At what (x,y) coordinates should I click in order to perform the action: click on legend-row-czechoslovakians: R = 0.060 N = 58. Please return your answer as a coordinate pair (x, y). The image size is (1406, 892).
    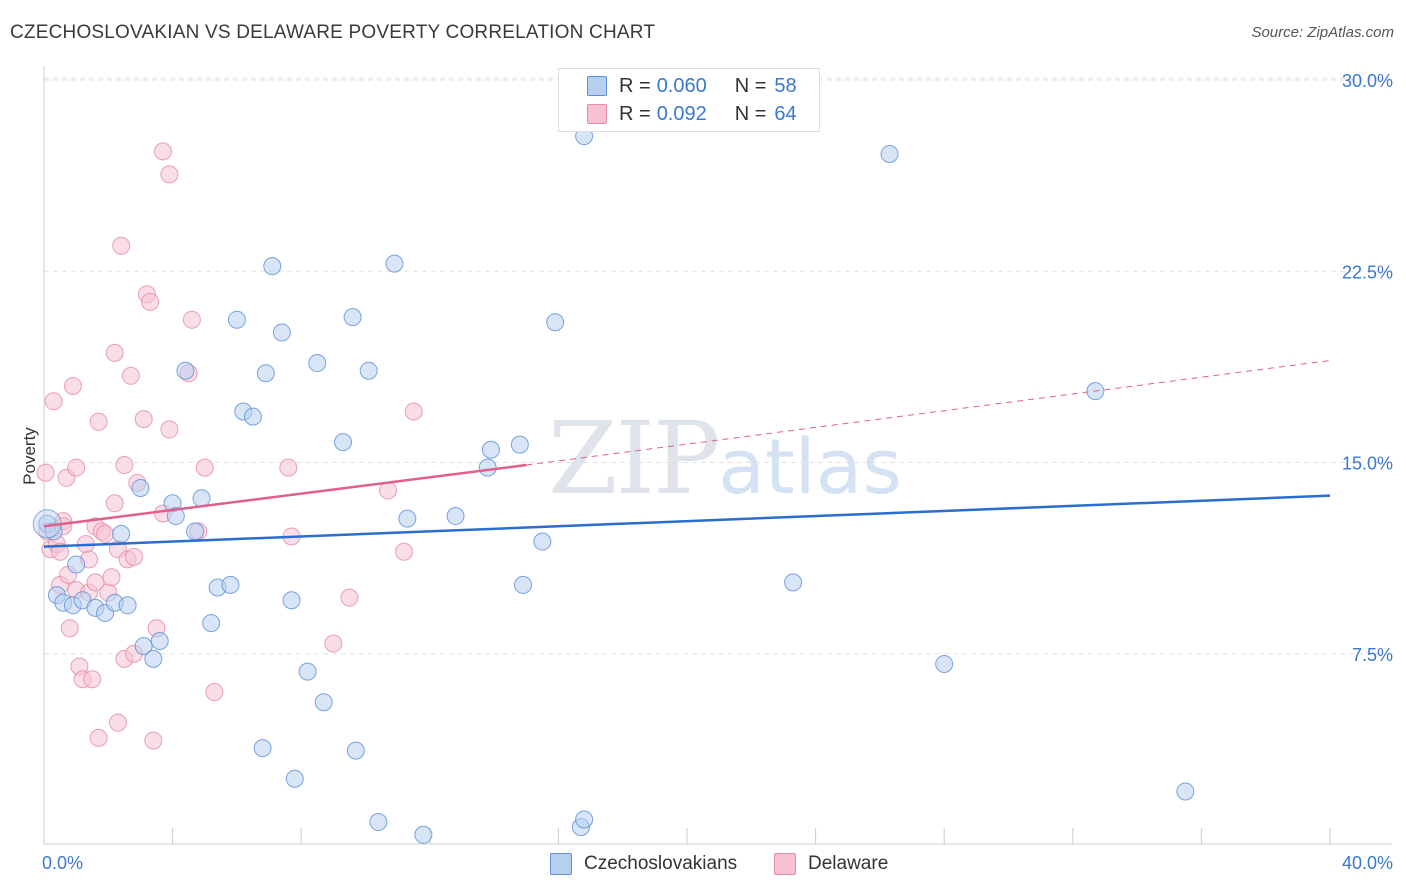
    Looking at the image, I should click on (692, 86).